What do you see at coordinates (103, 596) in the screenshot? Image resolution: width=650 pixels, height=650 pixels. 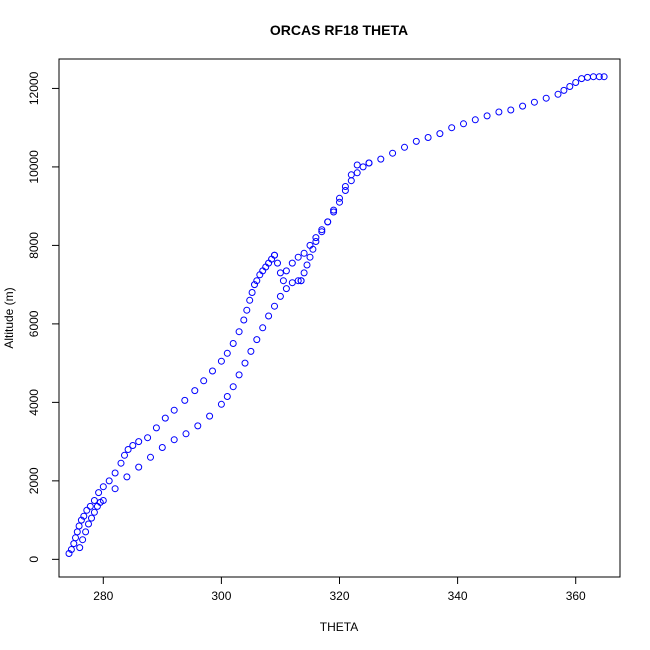 I see `x-tick-label: 280` at bounding box center [103, 596].